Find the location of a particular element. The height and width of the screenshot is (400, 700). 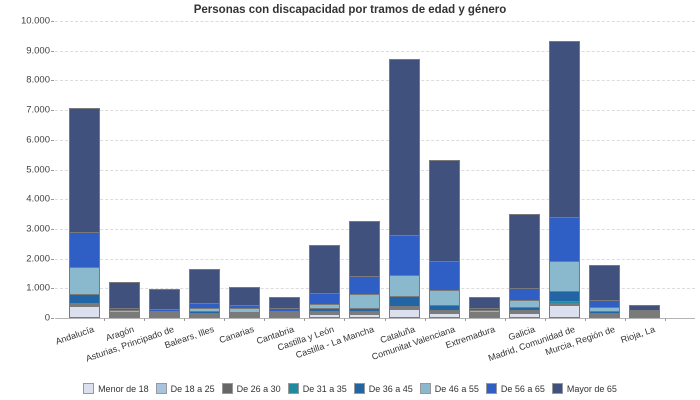

y-tick-label: 4.000 is located at coordinates (38, 199).